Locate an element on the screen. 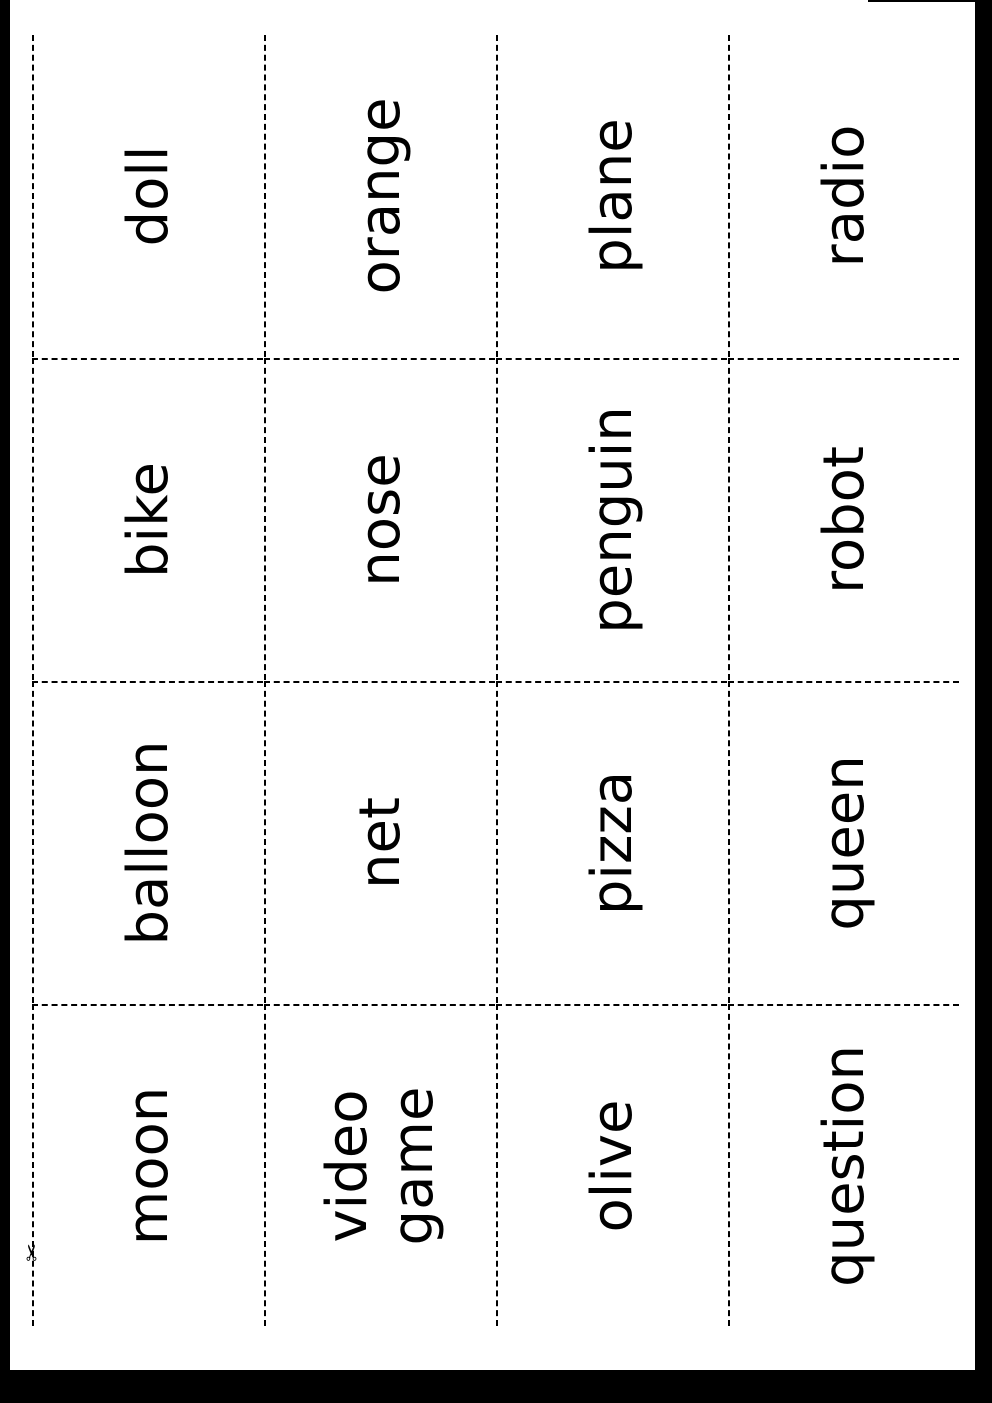 The image size is (992, 1403). card-word: doll is located at coordinates (148, 196).